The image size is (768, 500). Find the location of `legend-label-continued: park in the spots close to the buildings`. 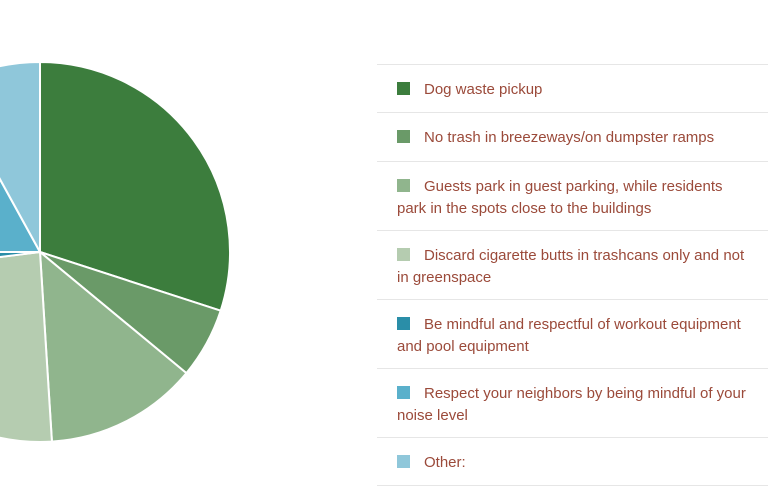

legend-label-continued: park in the spots close to the buildings is located at coordinates (524, 208).